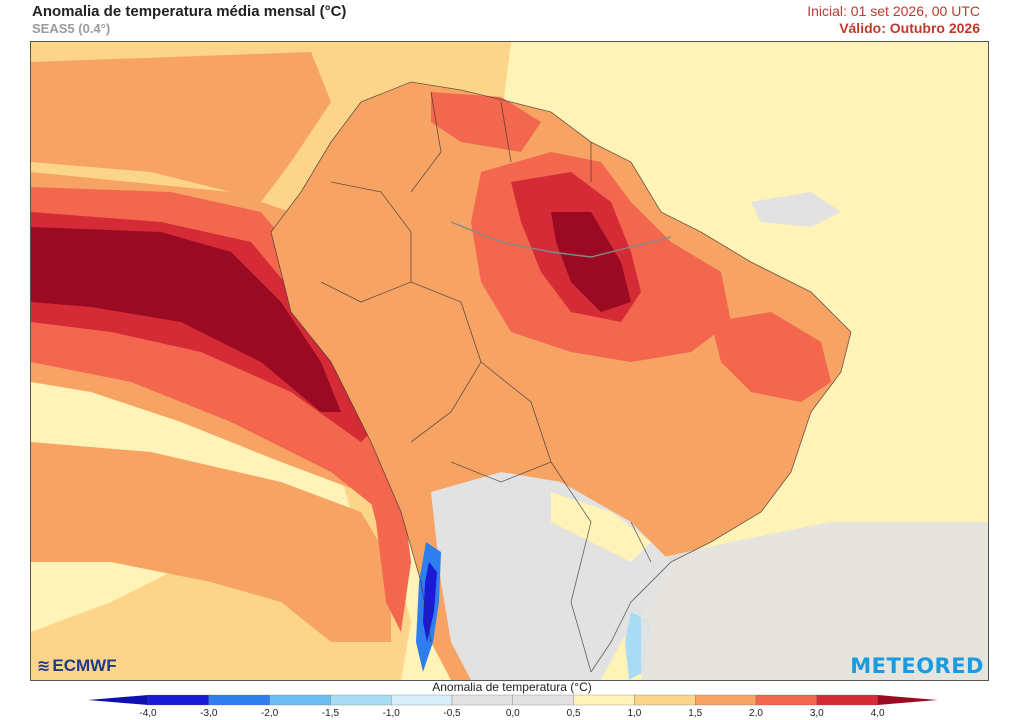 This screenshot has height=720, width=1024. I want to click on model-label: SEAS5 (0.4°), so click(71, 28).